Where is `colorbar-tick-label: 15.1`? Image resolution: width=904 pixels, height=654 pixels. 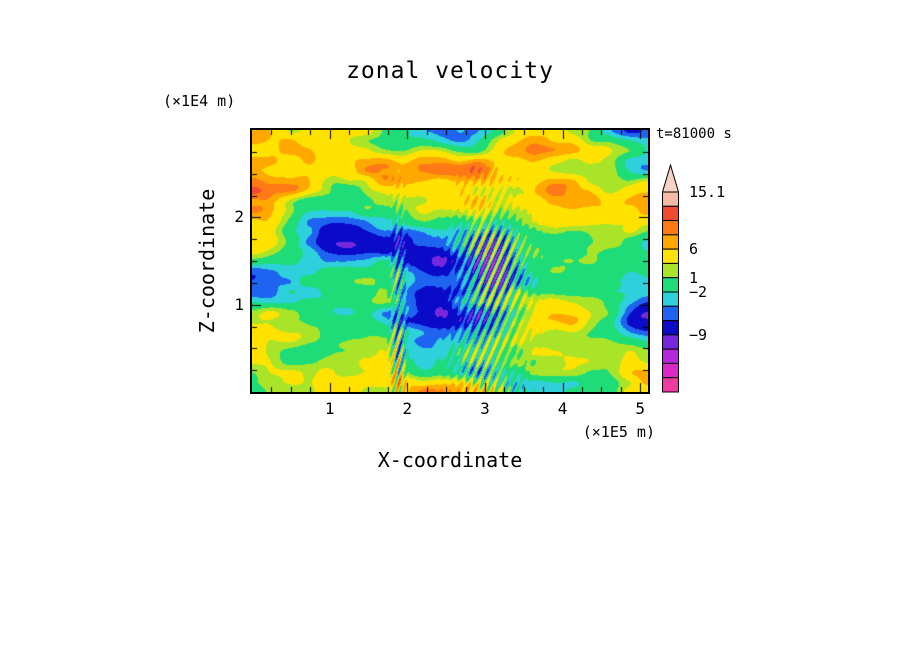
colorbar-tick-label: 15.1 is located at coordinates (707, 192).